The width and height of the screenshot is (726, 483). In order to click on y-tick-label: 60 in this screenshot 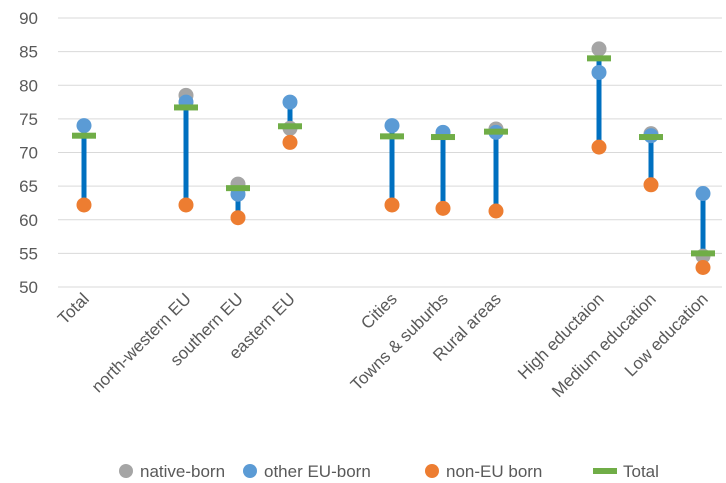, I will do `click(28, 220)`.